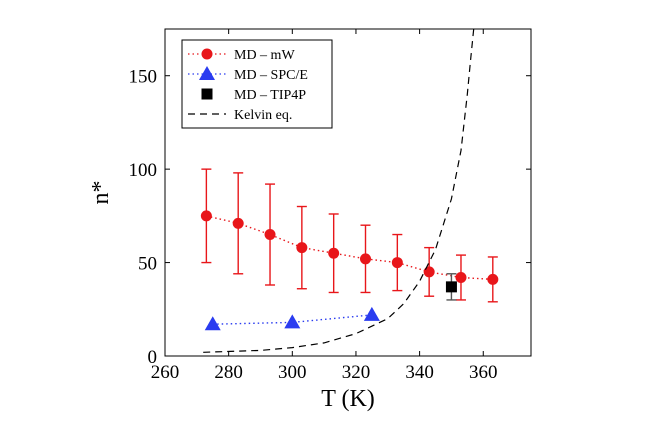  I want to click on y-tick-label: 150, so click(143, 77).